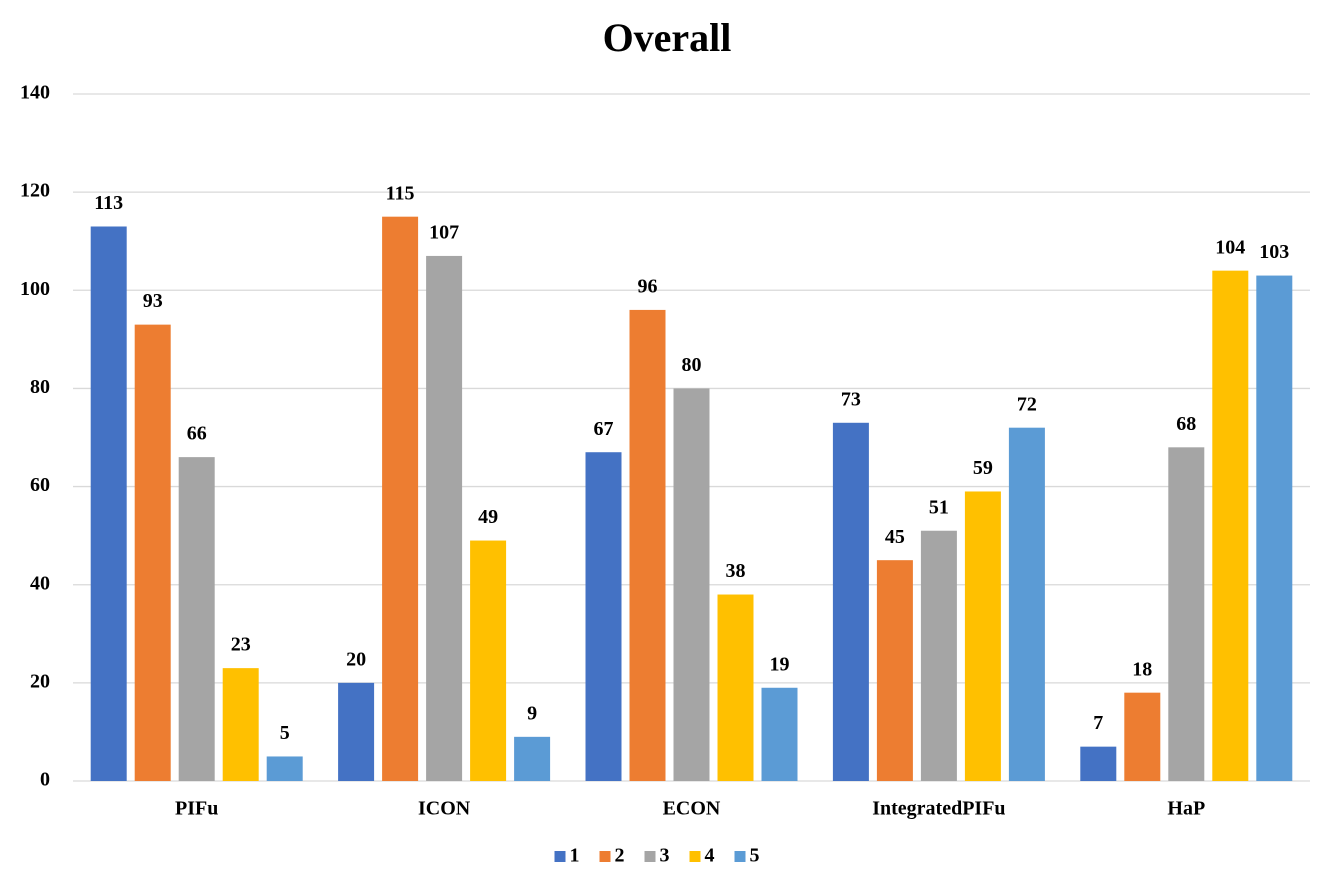 Image resolution: width=1334 pixels, height=889 pixels. What do you see at coordinates (648, 287) in the screenshot?
I see `data-label: 96` at bounding box center [648, 287].